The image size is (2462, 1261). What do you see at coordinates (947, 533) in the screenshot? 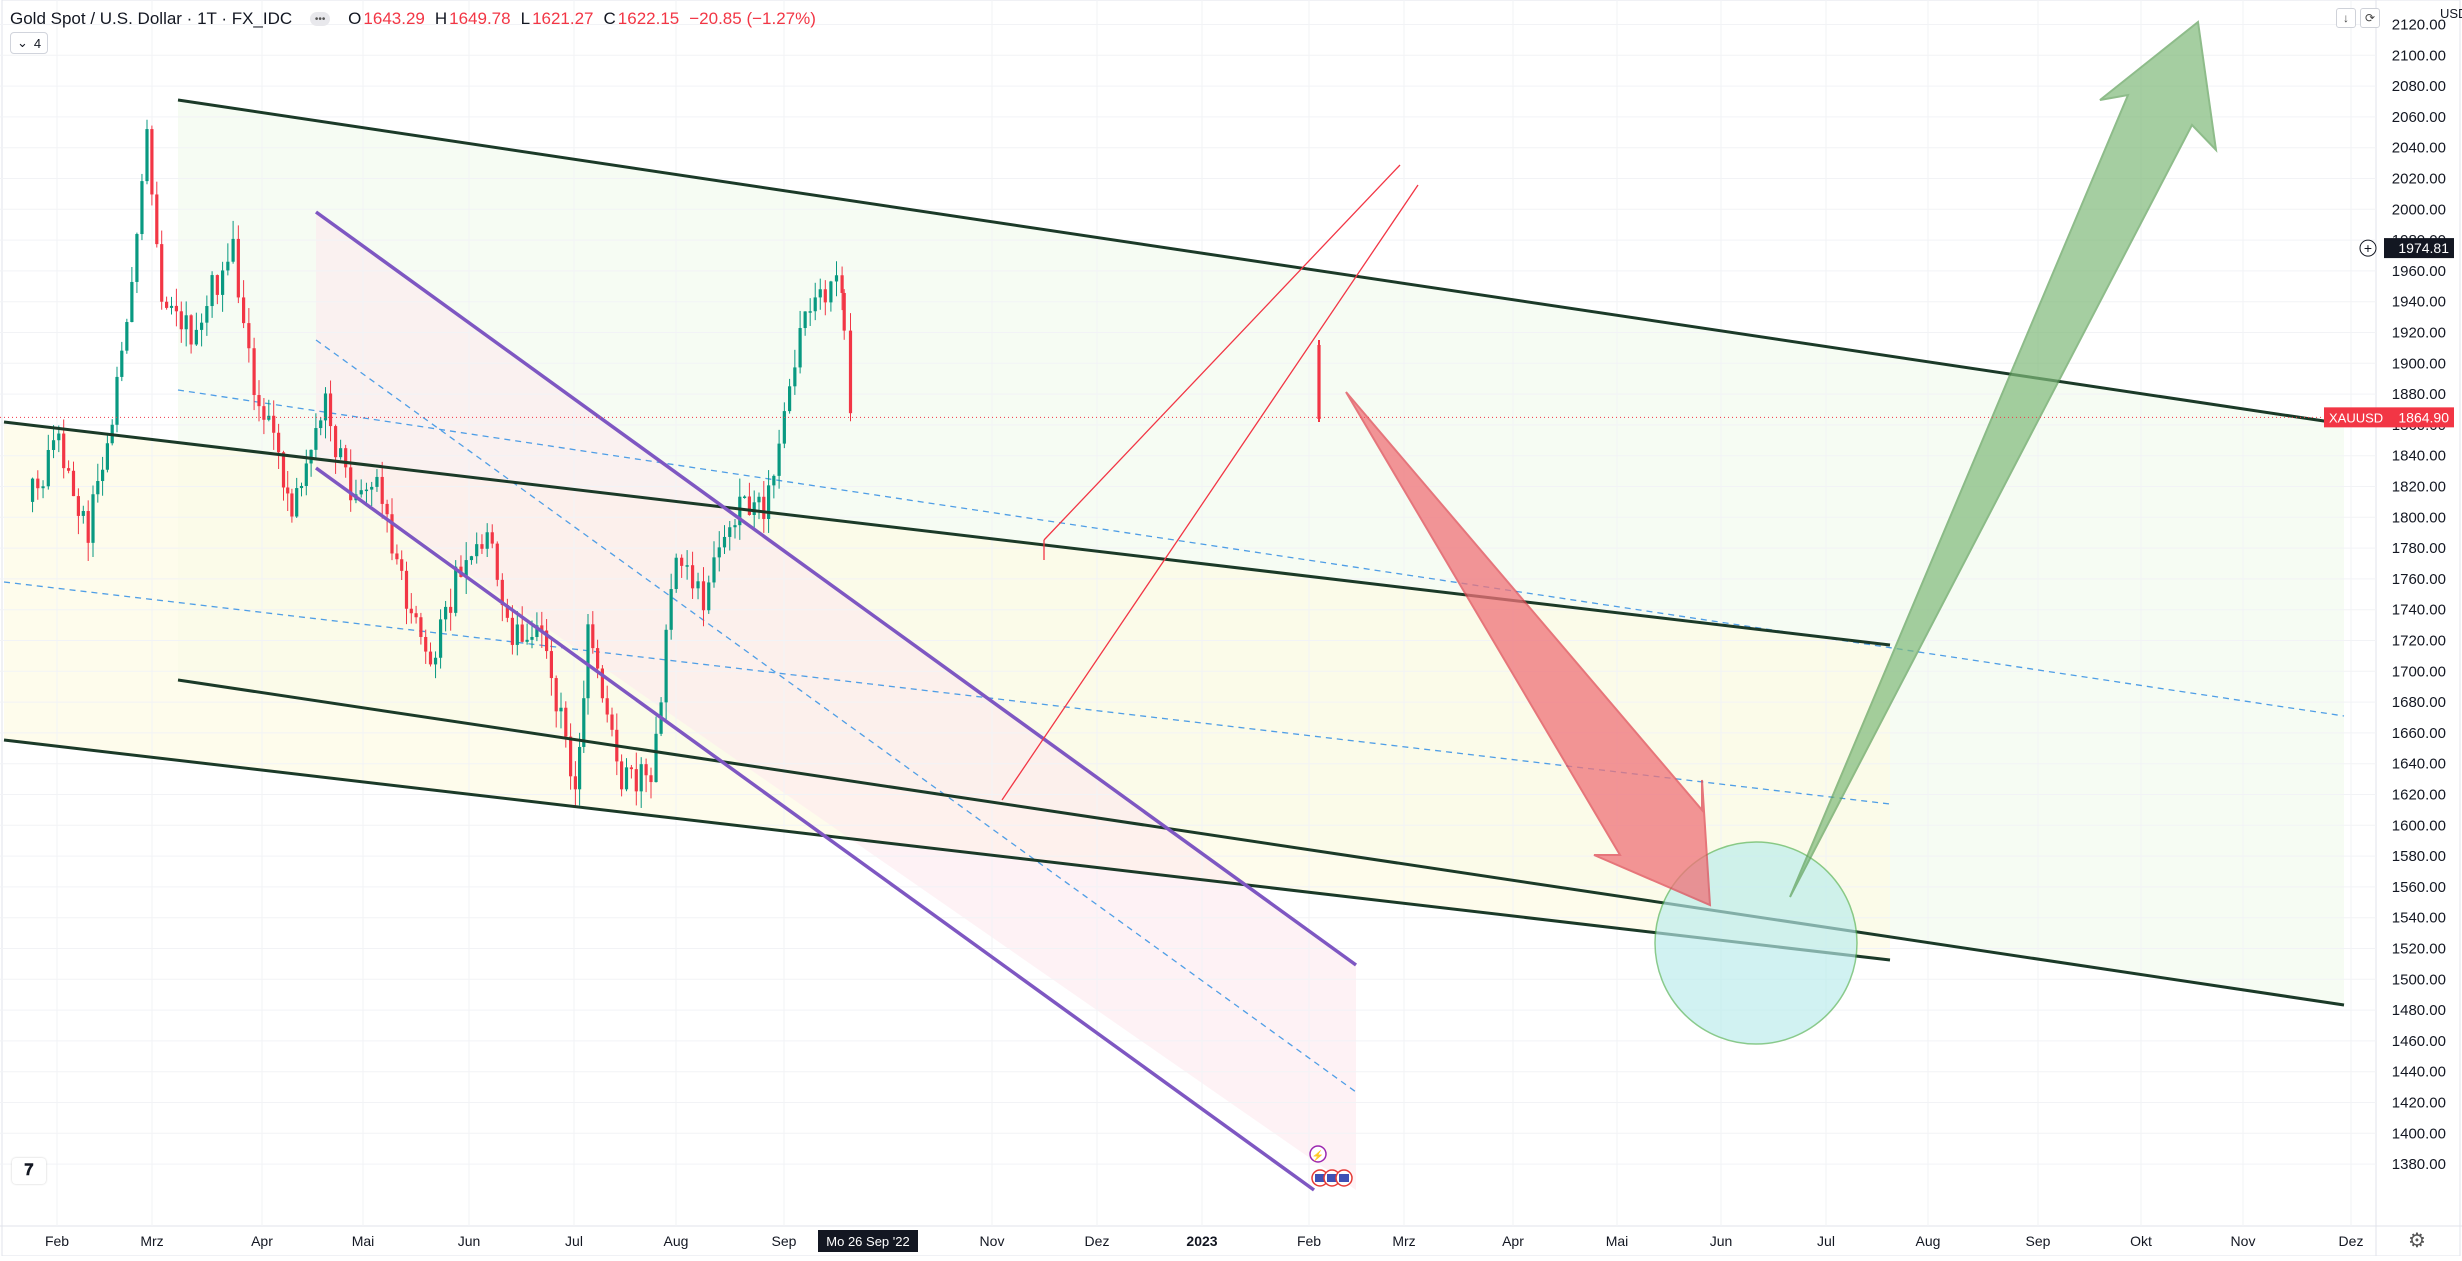
I see `inner-channel-top` at bounding box center [947, 533].